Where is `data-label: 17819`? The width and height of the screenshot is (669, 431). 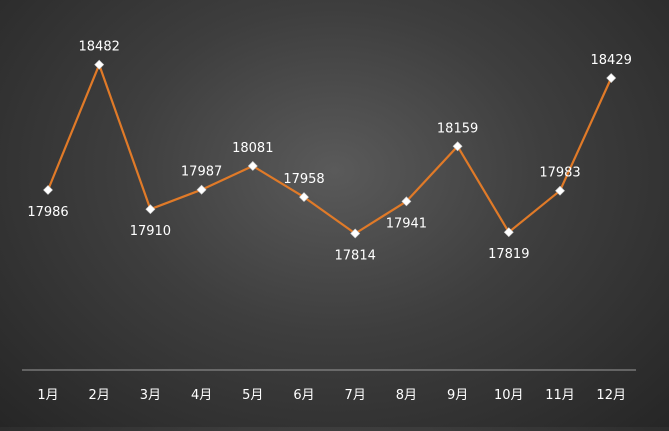
data-label: 17819 is located at coordinates (508, 254).